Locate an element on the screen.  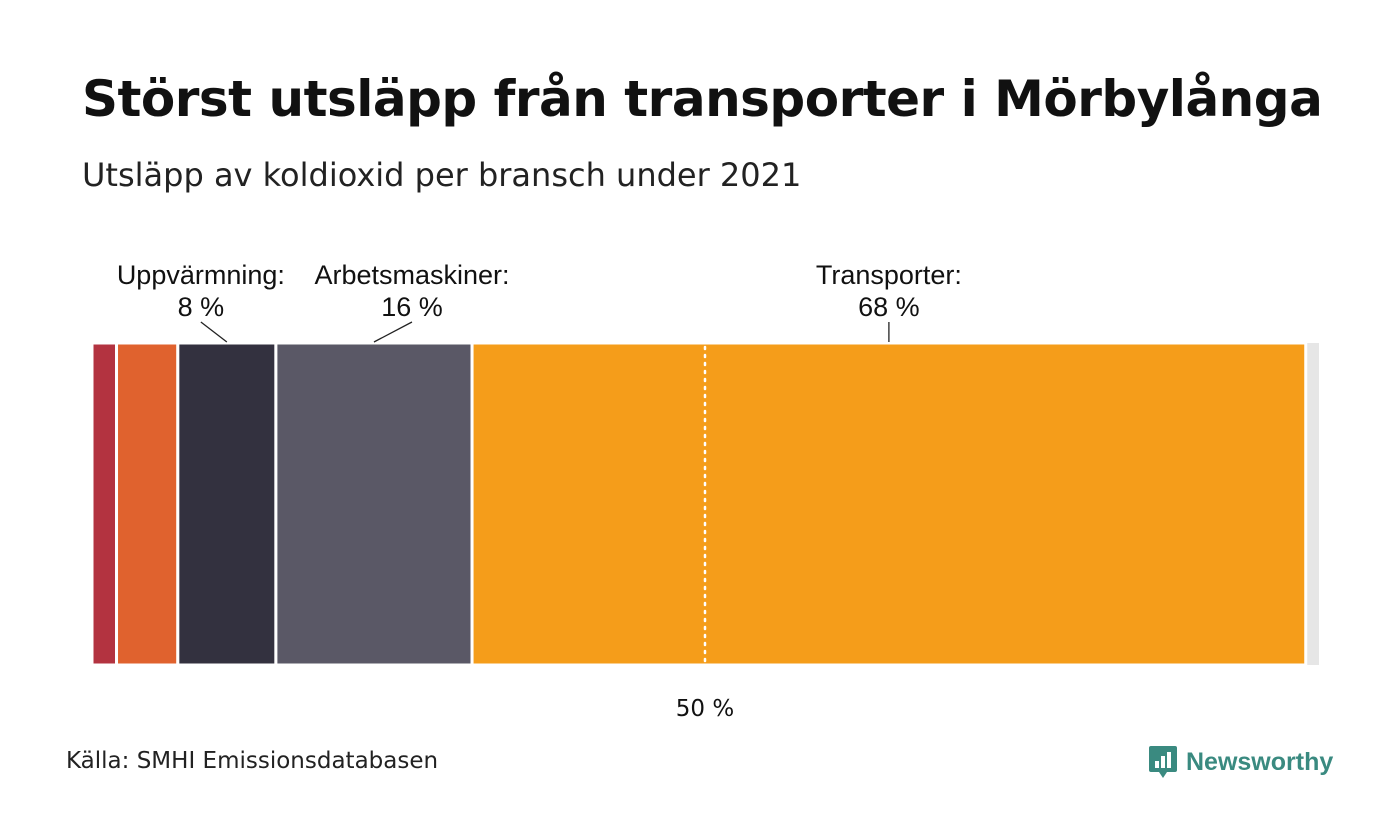
segment-label-3: Uppvärmning: is located at coordinates (201, 275).